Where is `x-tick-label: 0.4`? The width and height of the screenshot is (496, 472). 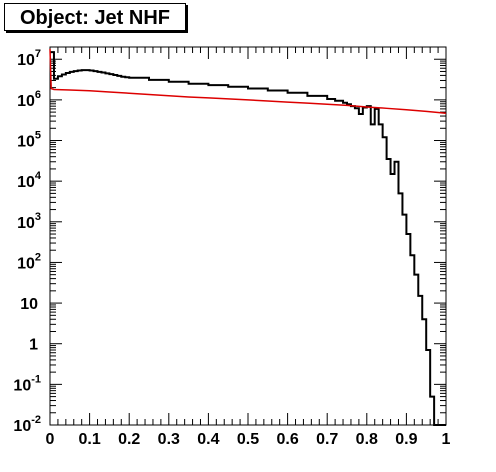 x-tick-label: 0.4 is located at coordinates (208, 439).